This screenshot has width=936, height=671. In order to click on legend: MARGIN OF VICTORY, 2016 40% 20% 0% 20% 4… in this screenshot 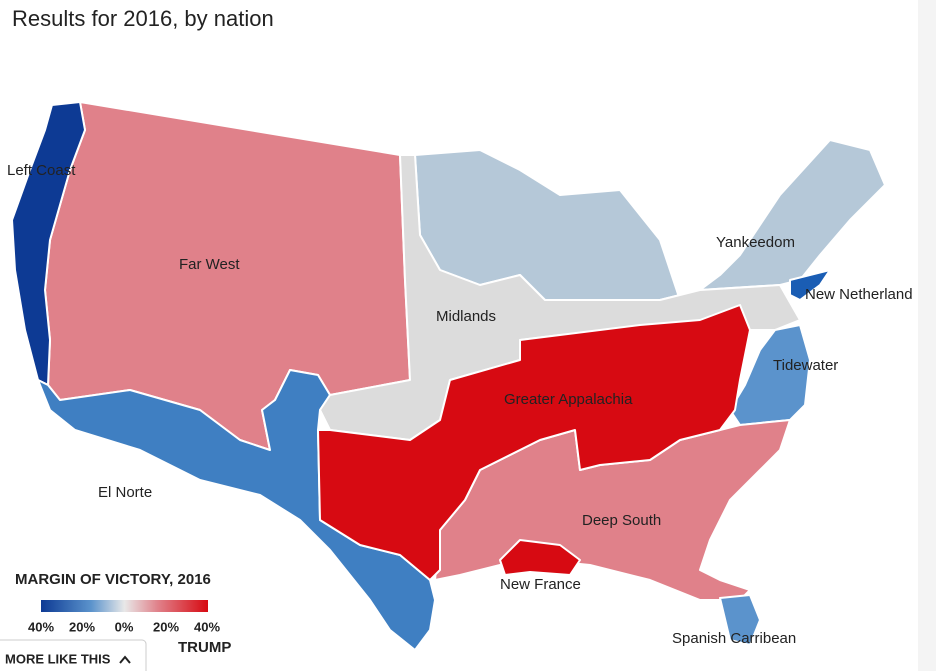, I will do `click(123, 613)`.